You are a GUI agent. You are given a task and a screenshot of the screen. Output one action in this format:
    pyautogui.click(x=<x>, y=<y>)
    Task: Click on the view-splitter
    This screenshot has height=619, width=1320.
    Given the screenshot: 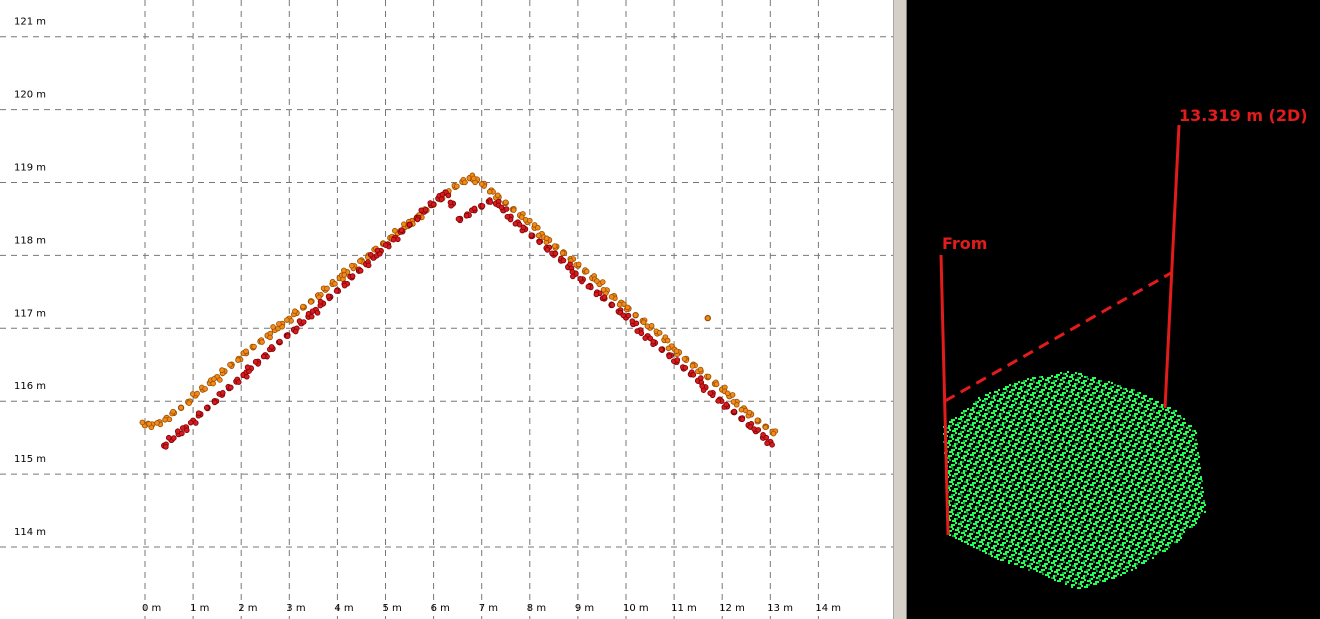 What is the action you would take?
    pyautogui.click(x=900, y=309)
    